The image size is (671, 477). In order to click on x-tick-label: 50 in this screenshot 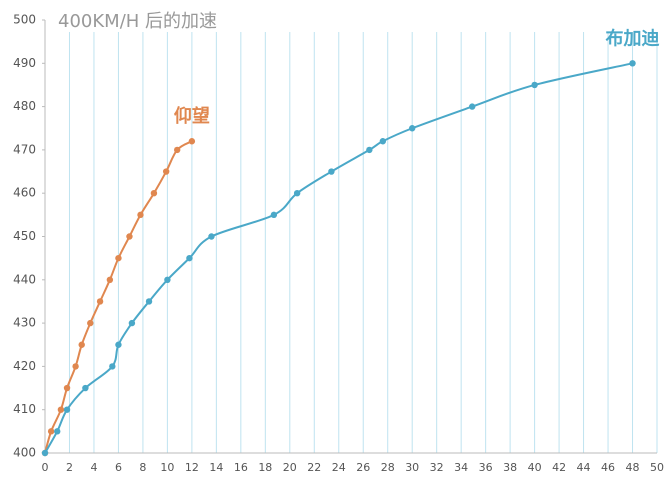, I will do `click(657, 467)`.